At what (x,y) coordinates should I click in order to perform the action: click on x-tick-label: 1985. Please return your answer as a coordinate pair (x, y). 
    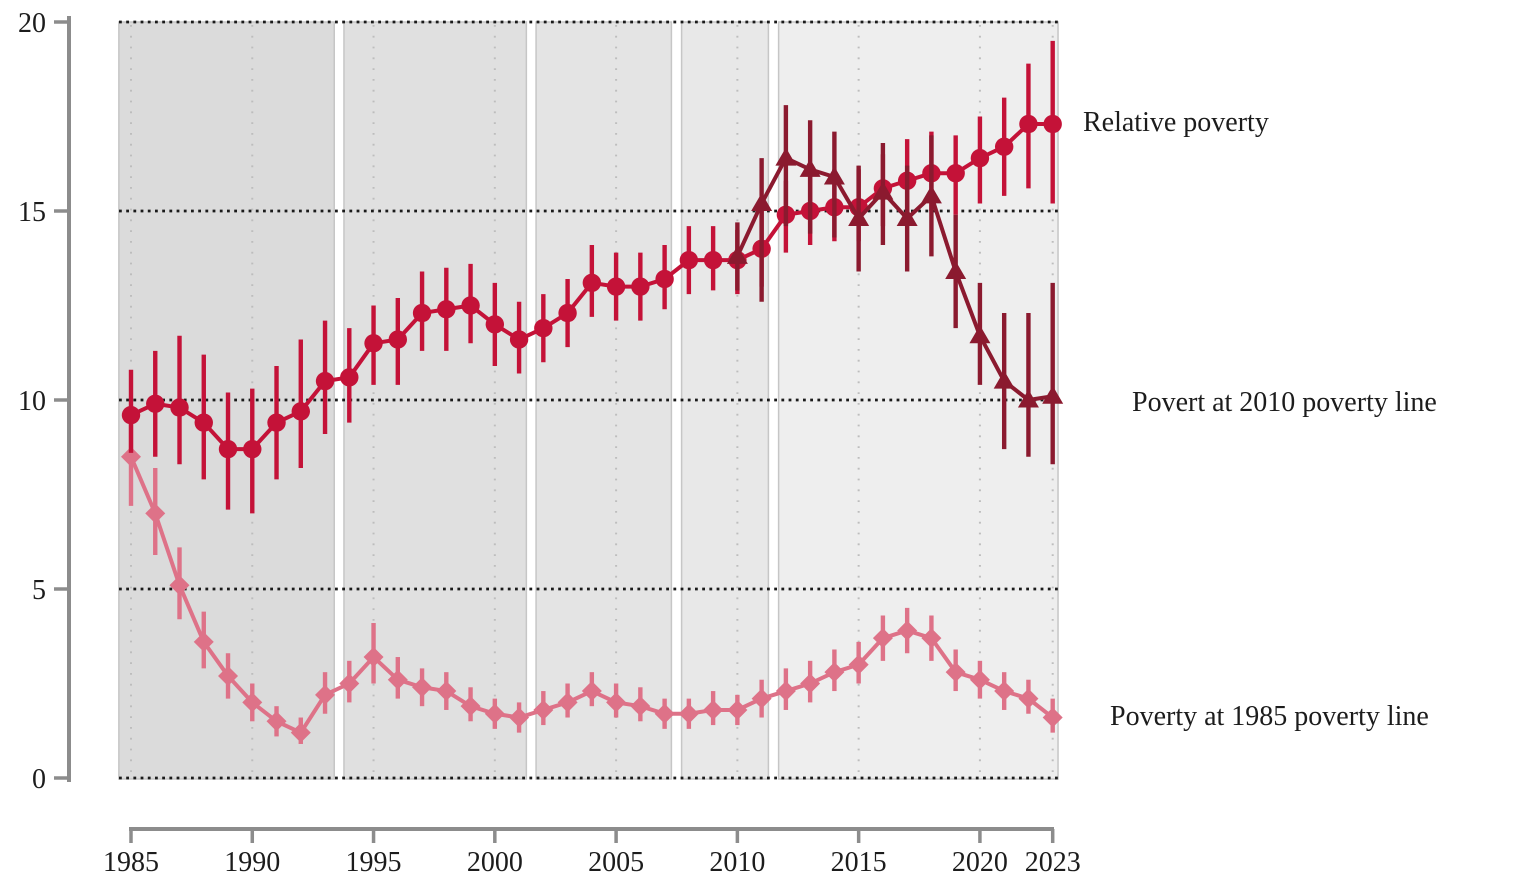
    Looking at the image, I should click on (131, 862).